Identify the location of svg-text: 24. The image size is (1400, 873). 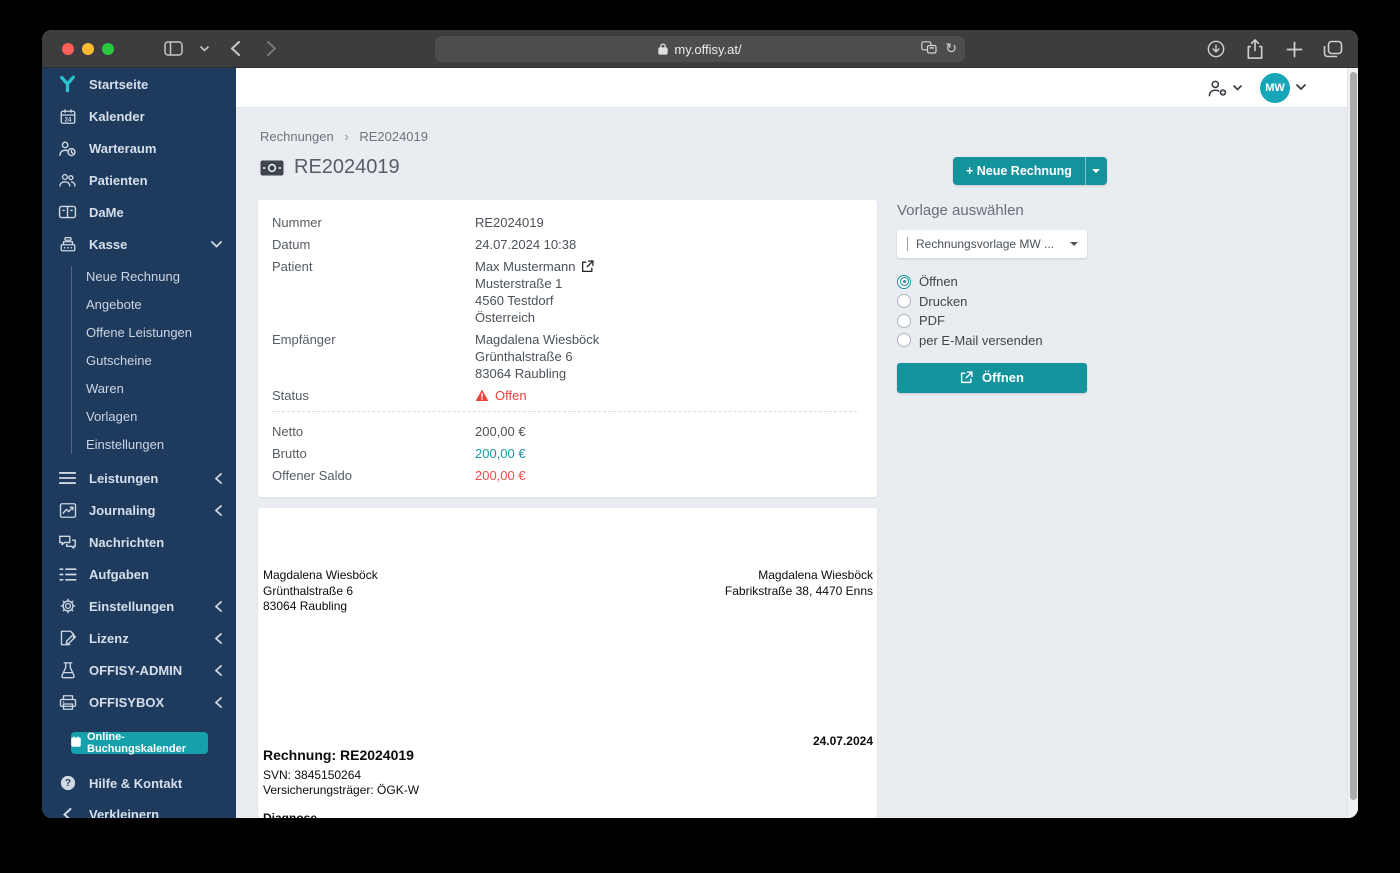
(67, 120).